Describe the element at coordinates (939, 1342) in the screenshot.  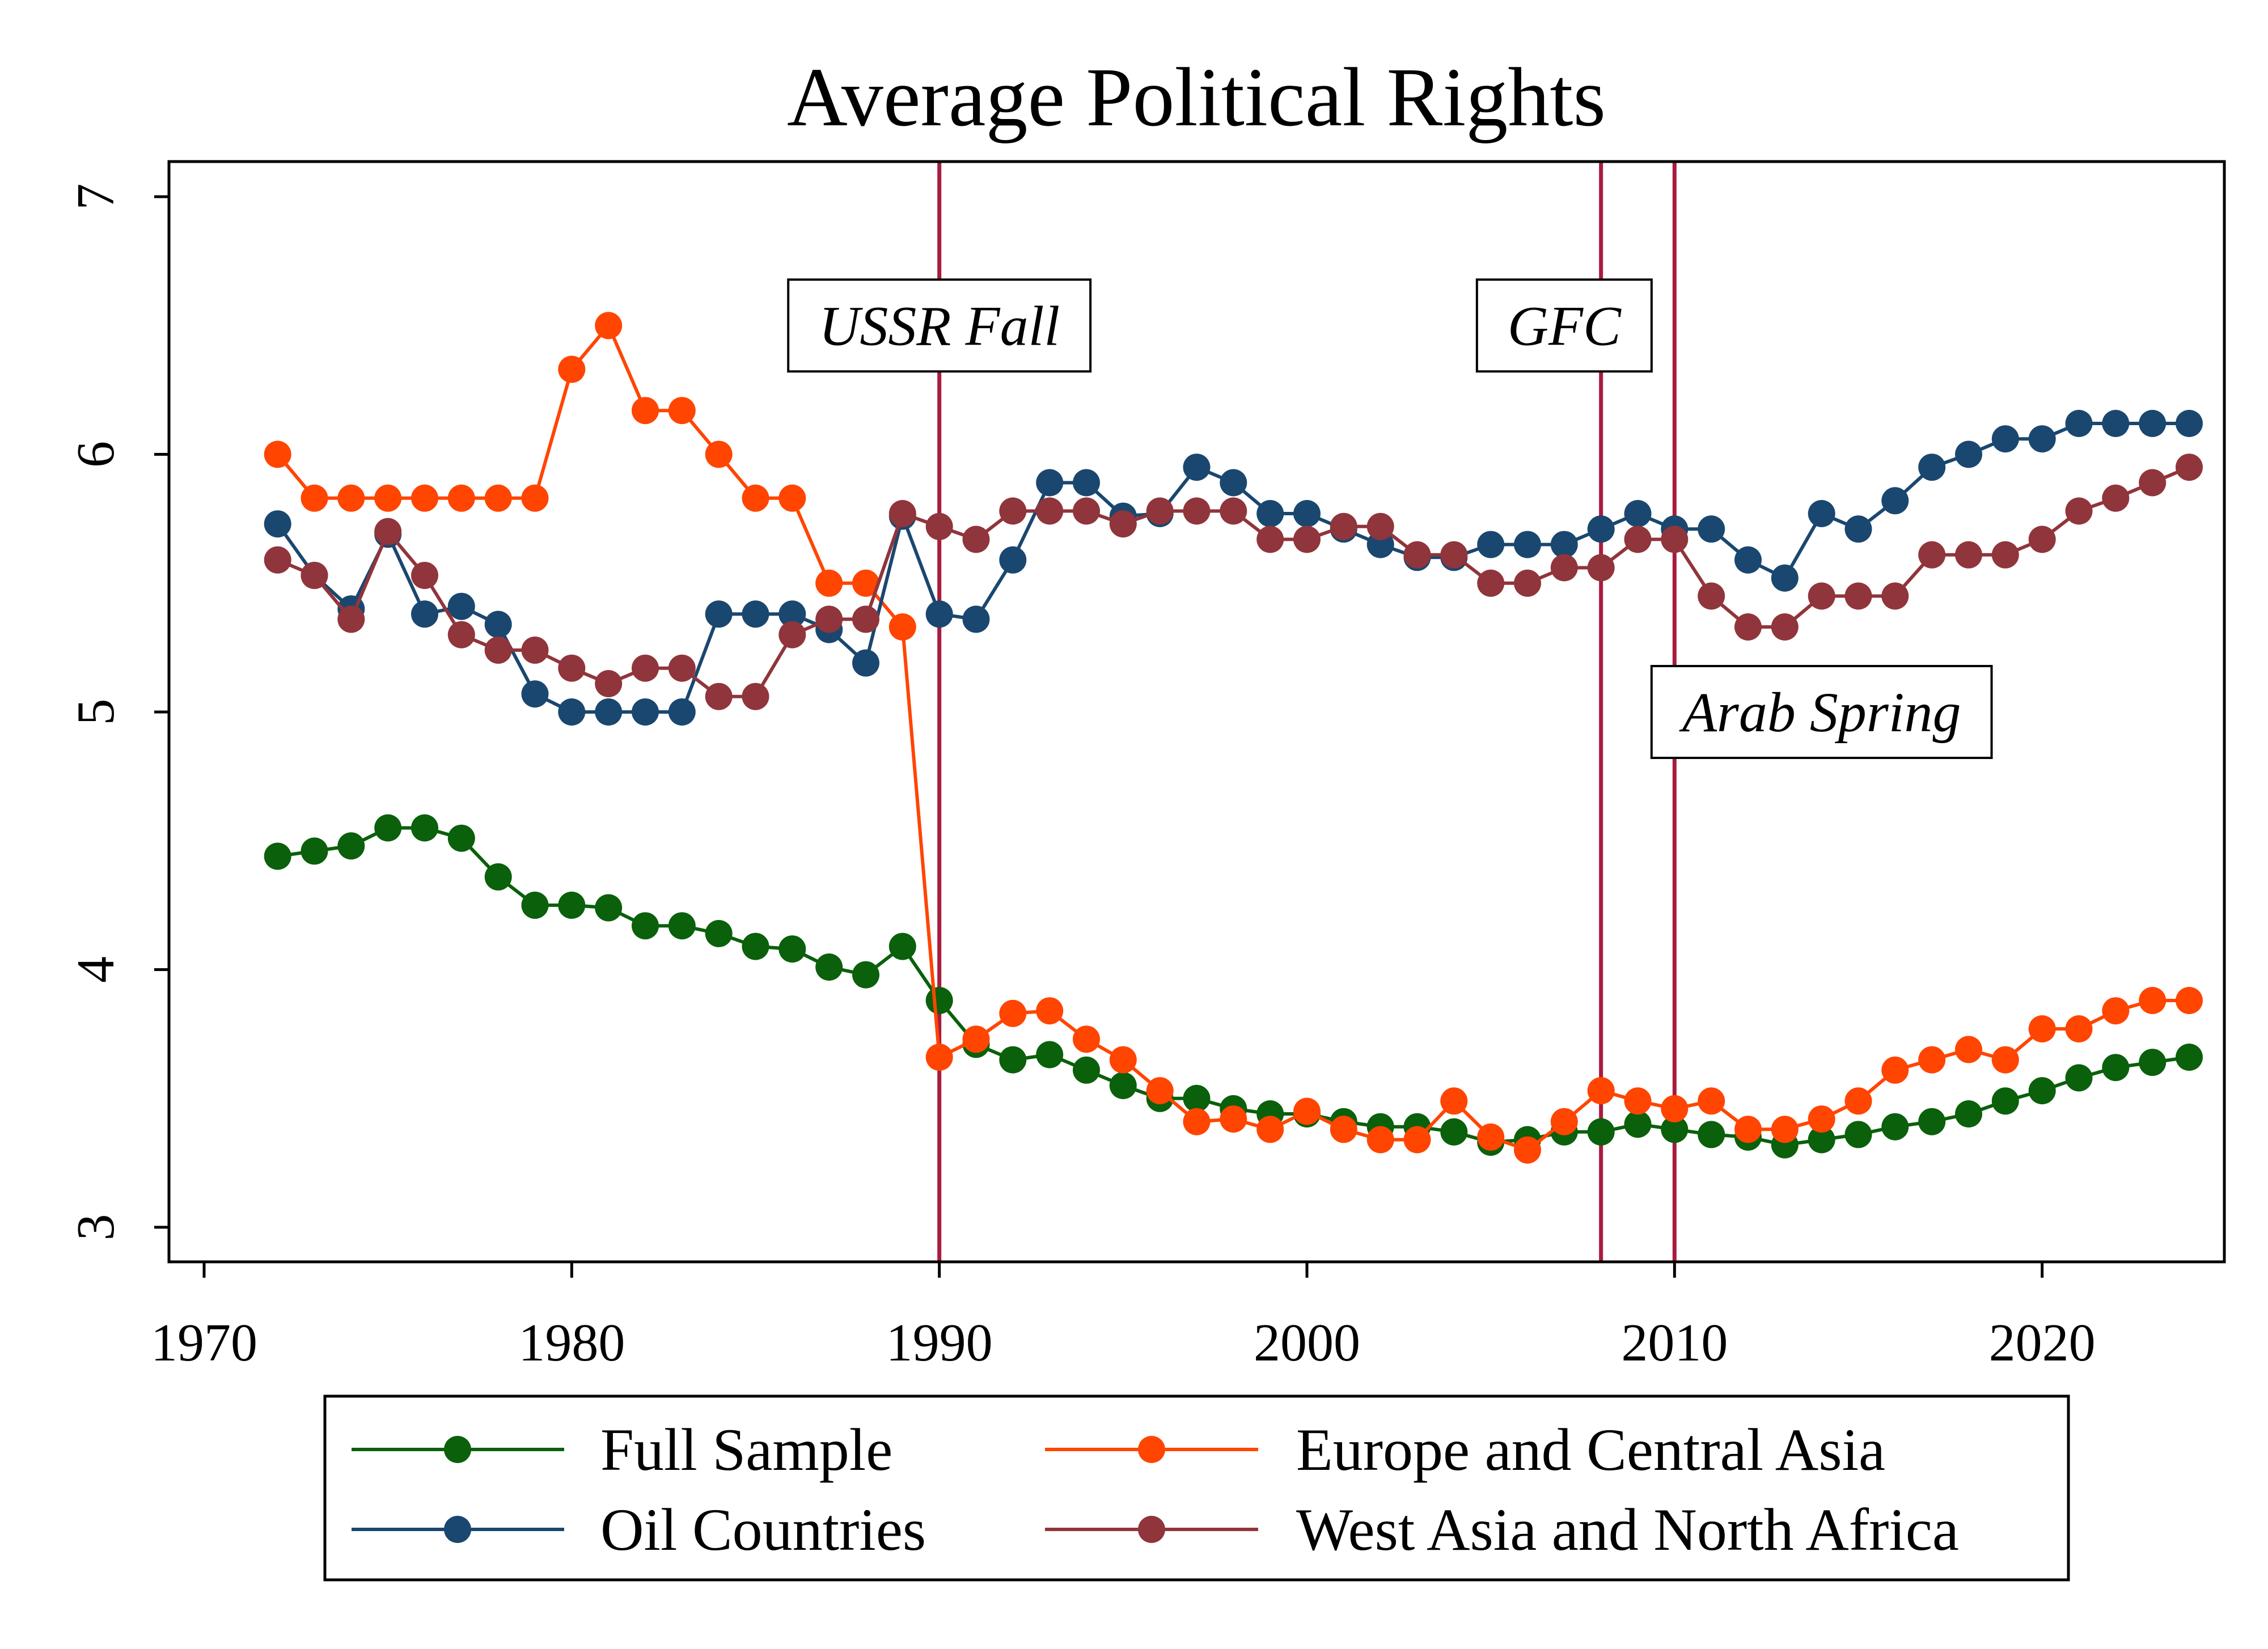
I see `x-tick-label: 1990` at that location.